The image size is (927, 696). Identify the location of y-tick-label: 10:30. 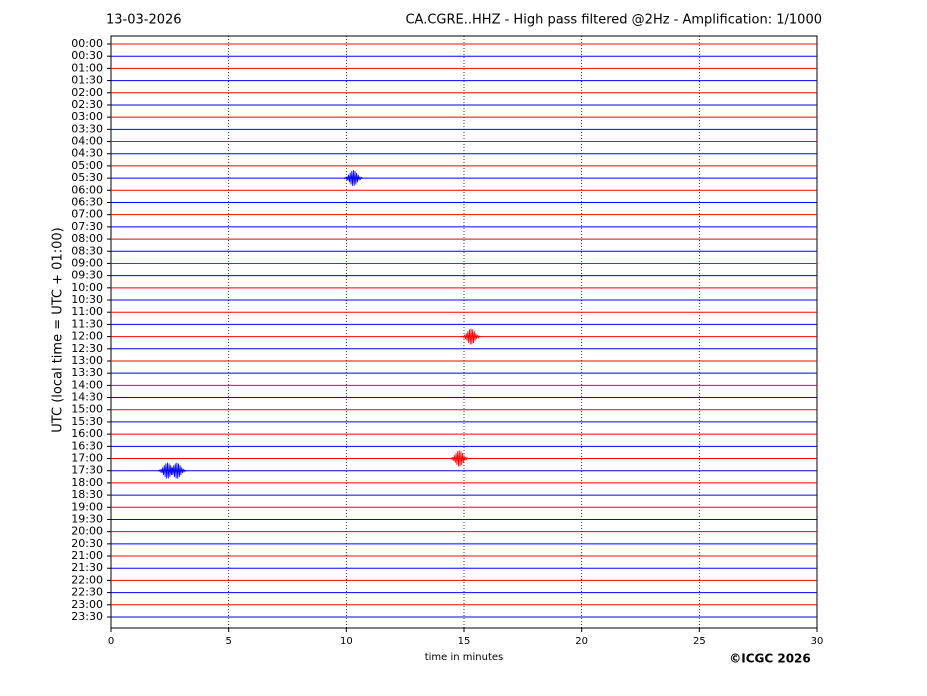
(87, 299).